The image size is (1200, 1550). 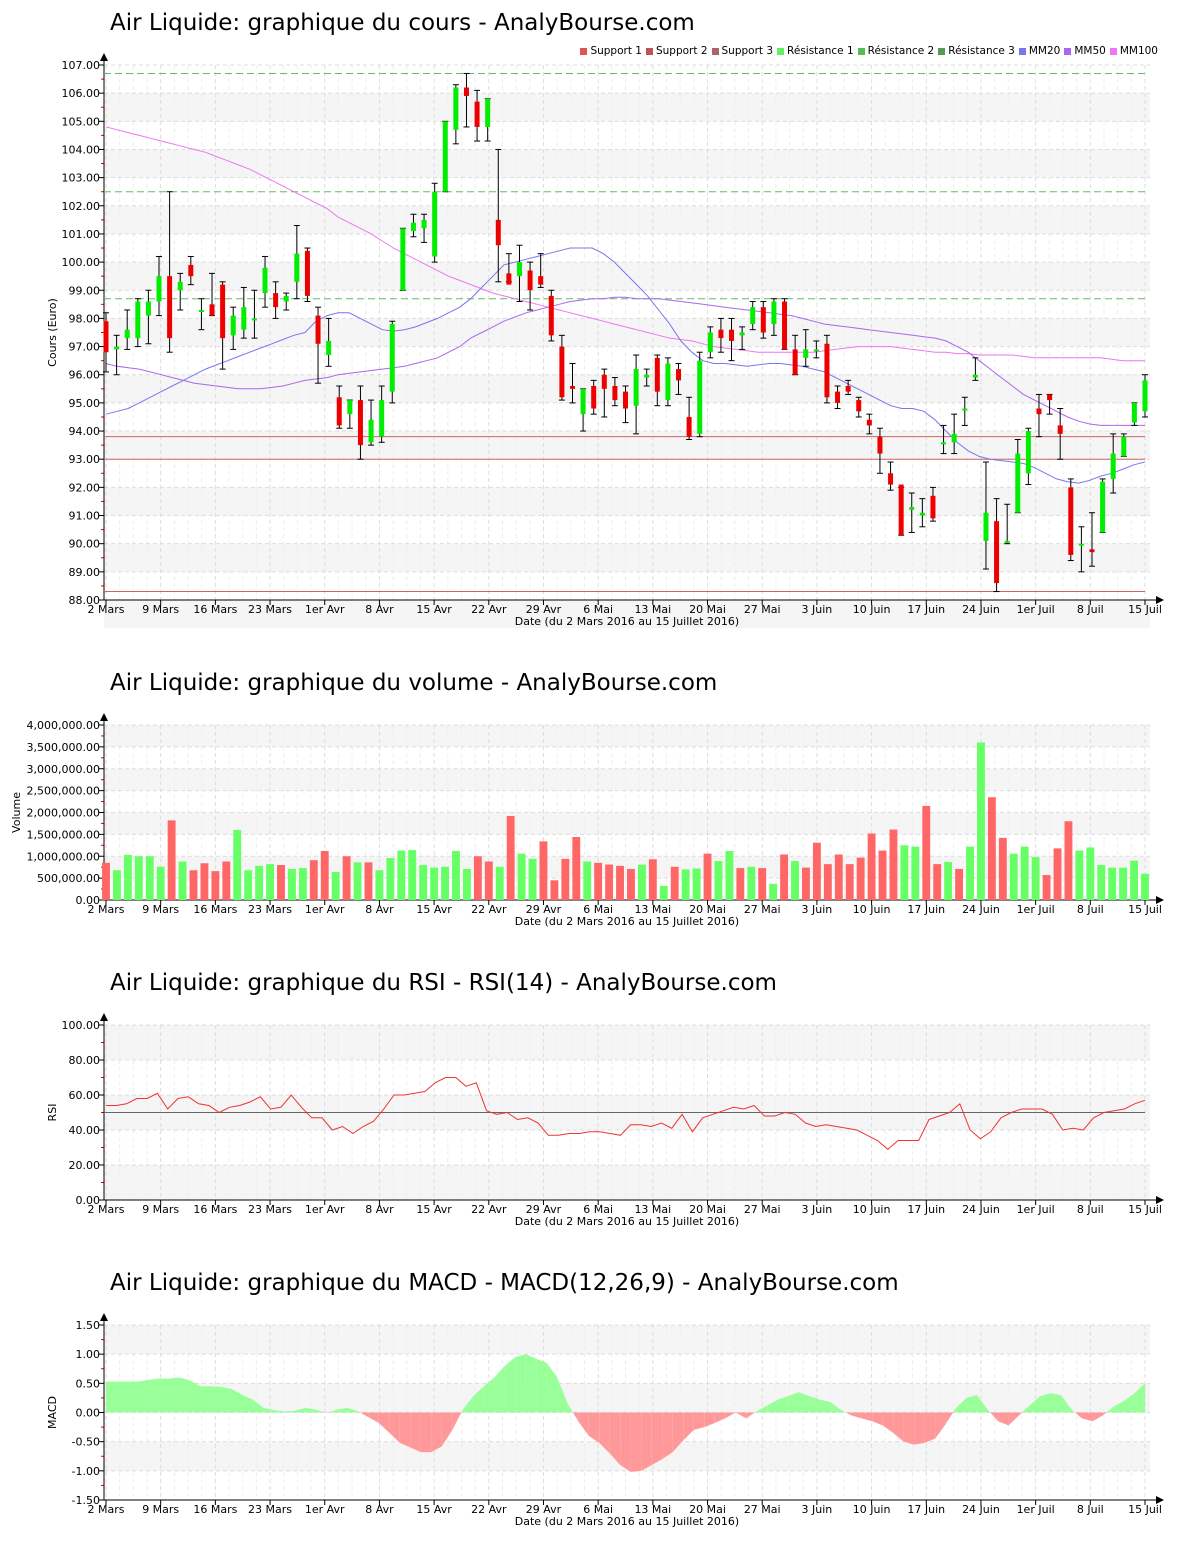 What do you see at coordinates (681, 51) in the screenshot?
I see `legend-label: Support 2` at bounding box center [681, 51].